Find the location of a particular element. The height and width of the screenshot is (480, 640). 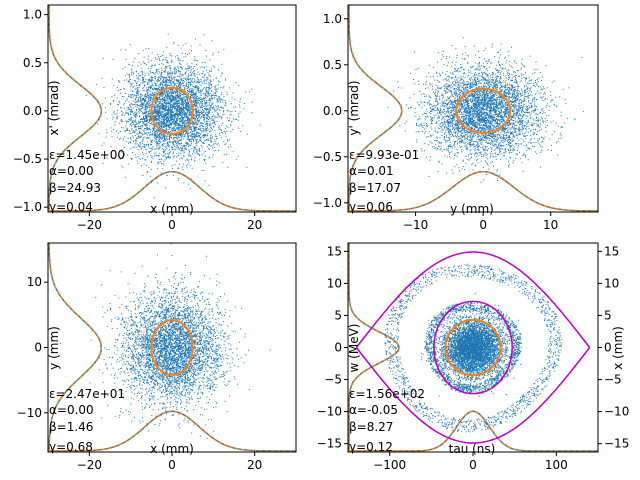

param-emittance: ε=1.56e+02 is located at coordinates (387, 394).